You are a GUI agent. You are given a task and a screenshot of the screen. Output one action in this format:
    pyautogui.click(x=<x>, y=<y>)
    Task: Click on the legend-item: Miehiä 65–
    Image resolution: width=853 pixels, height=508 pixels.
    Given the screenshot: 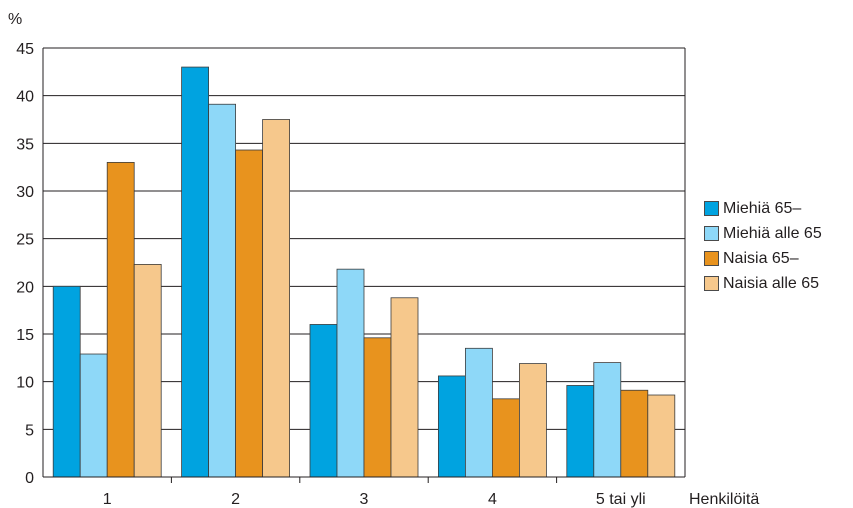 What is the action you would take?
    pyautogui.click(x=763, y=208)
    